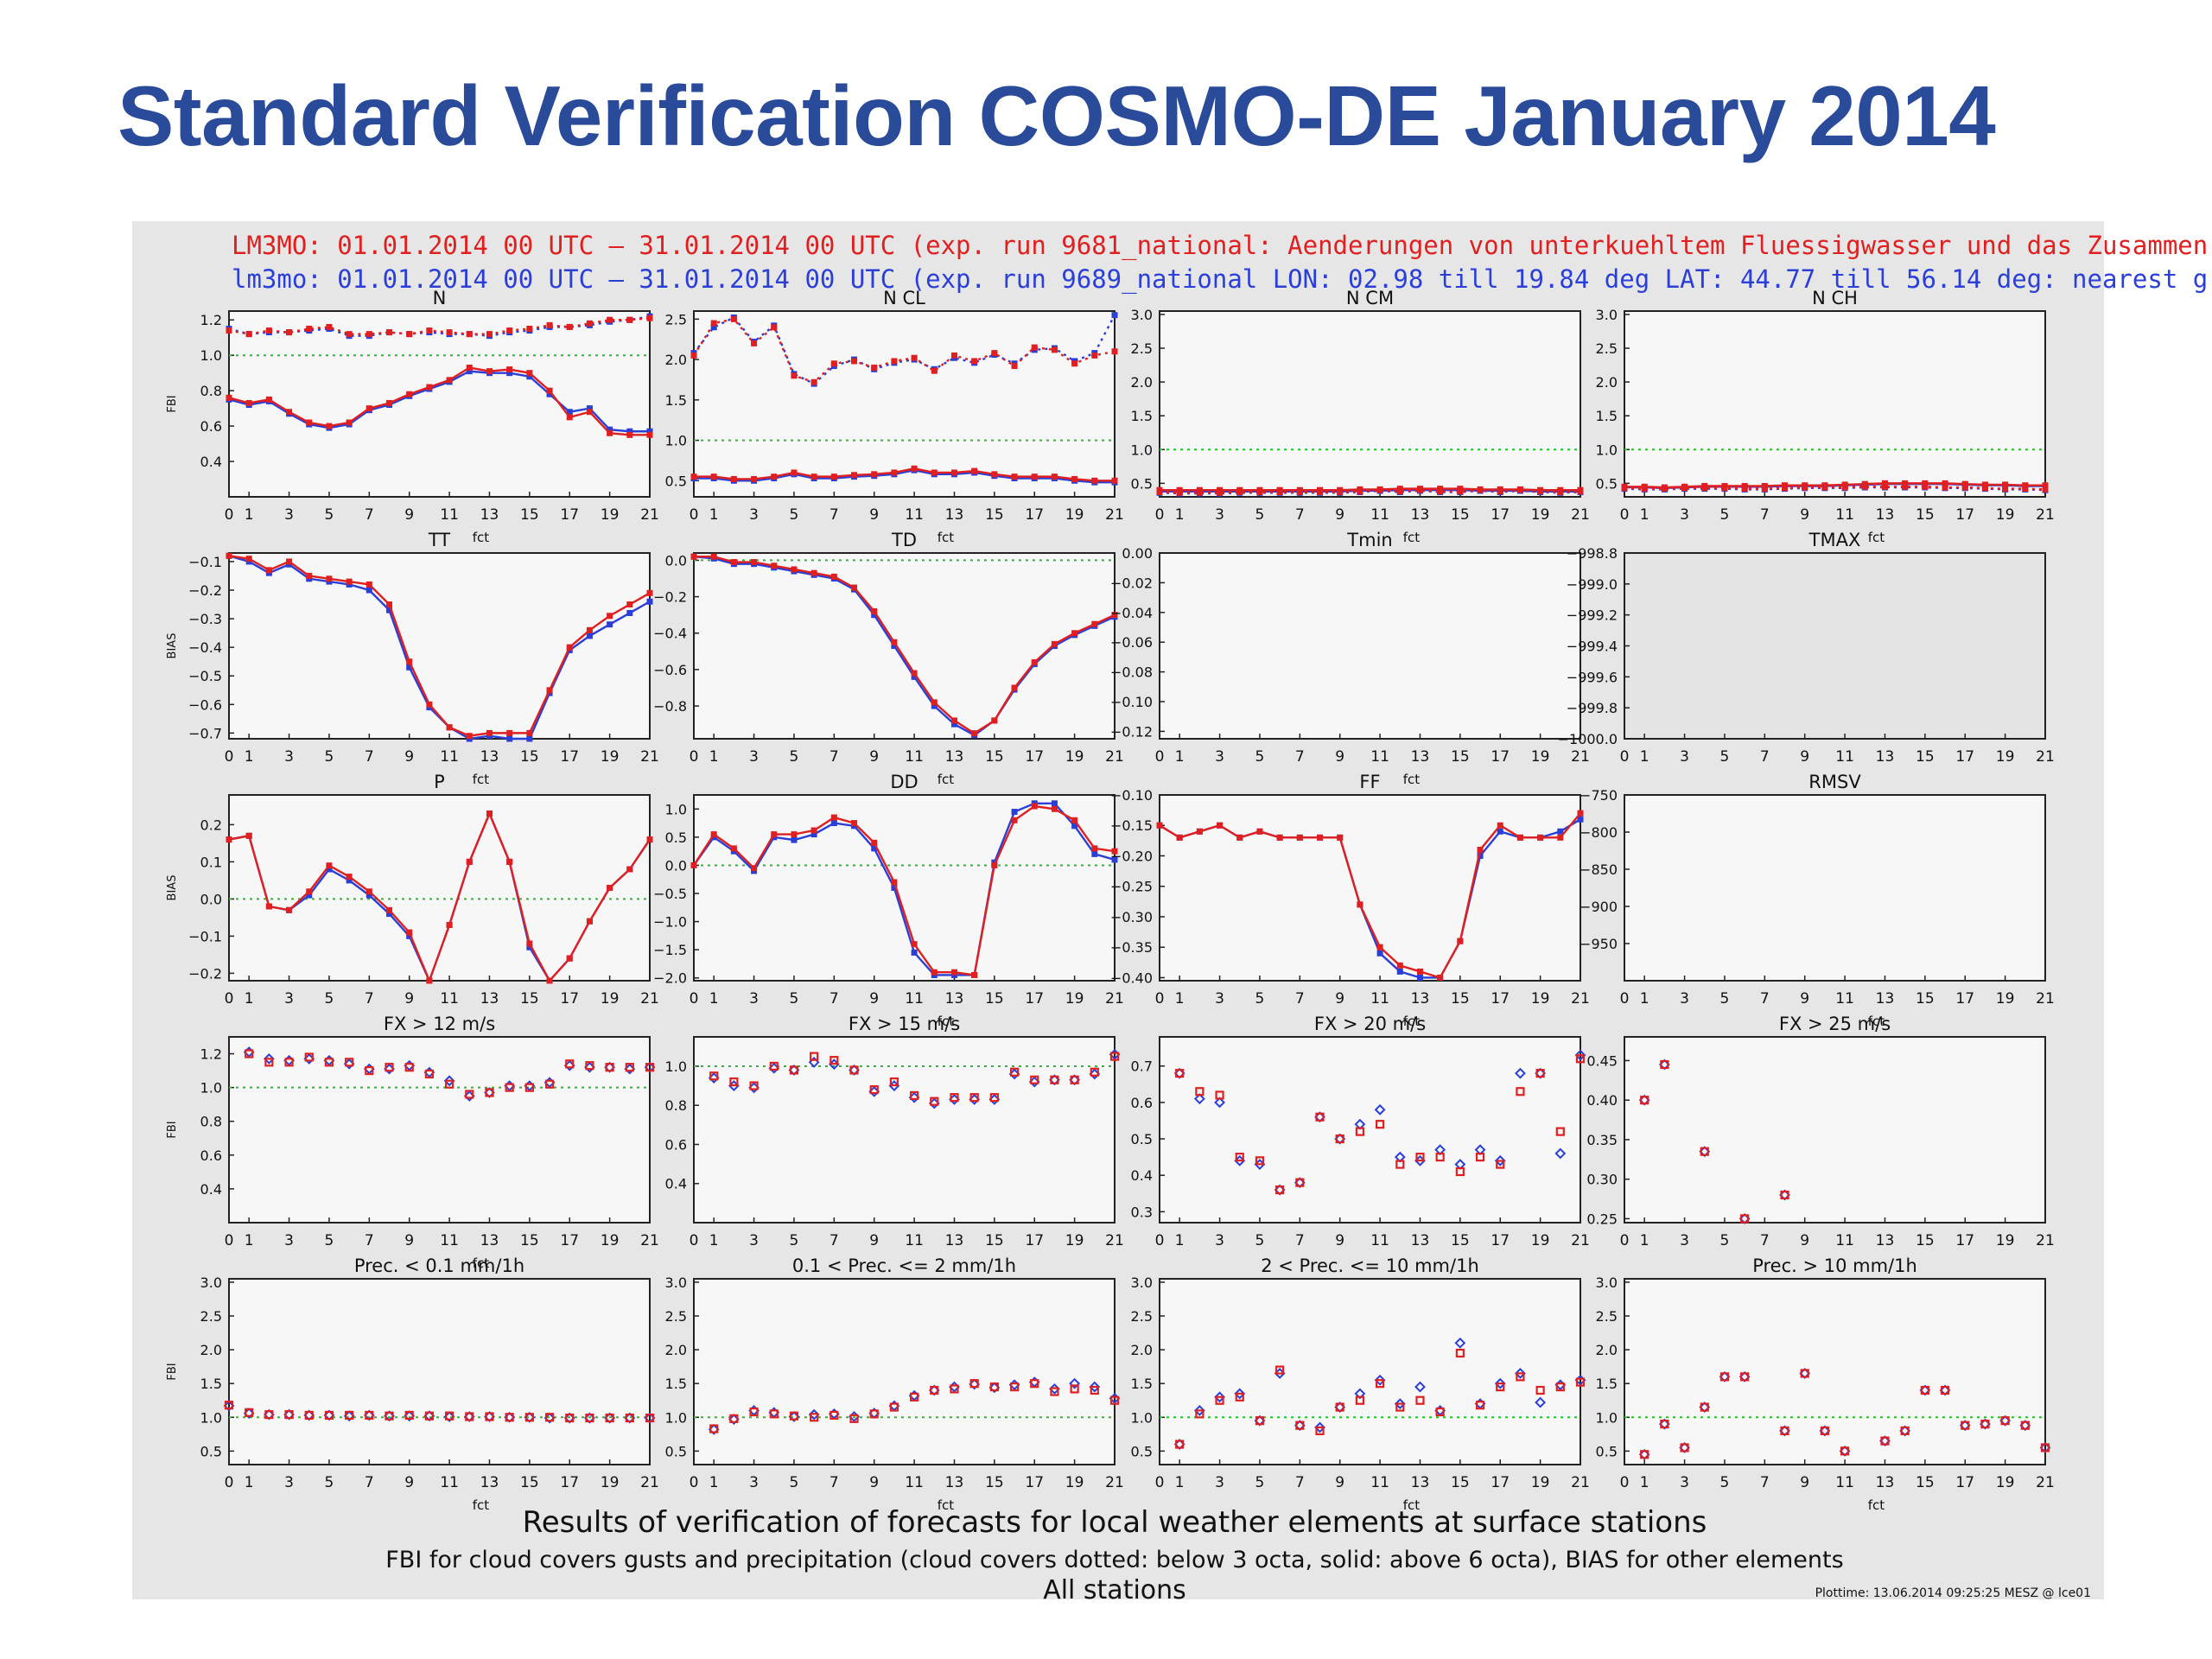  Describe the element at coordinates (1131, 702) in the screenshot. I see `y-tick-label: −0.10` at that location.